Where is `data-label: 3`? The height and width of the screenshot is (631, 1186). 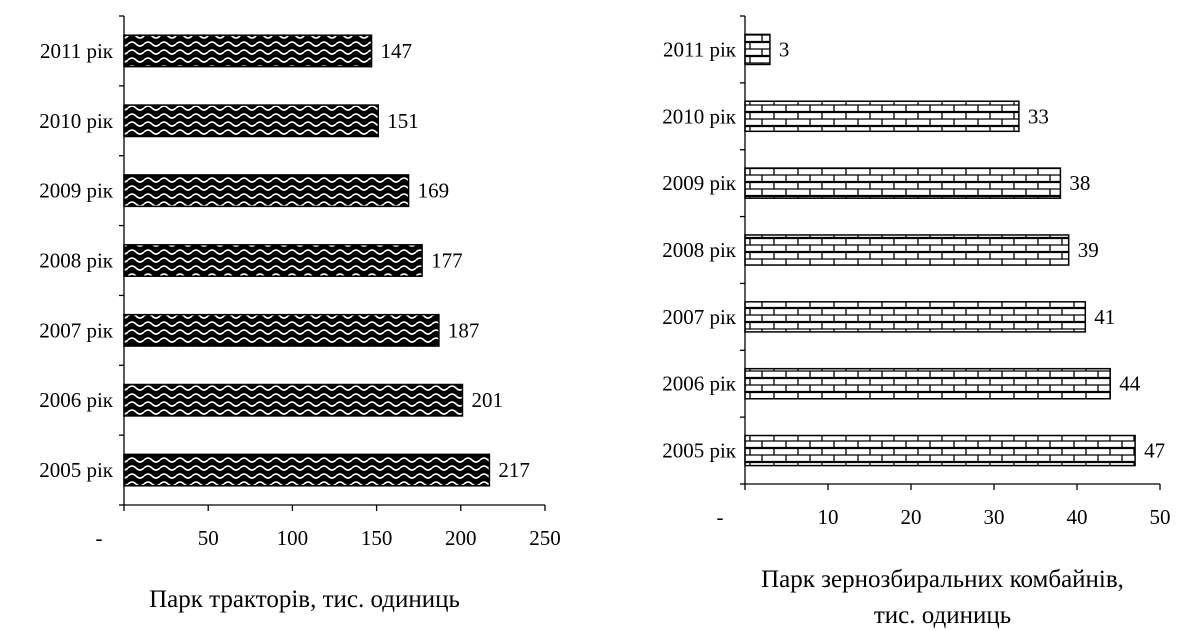 data-label: 3 is located at coordinates (784, 49).